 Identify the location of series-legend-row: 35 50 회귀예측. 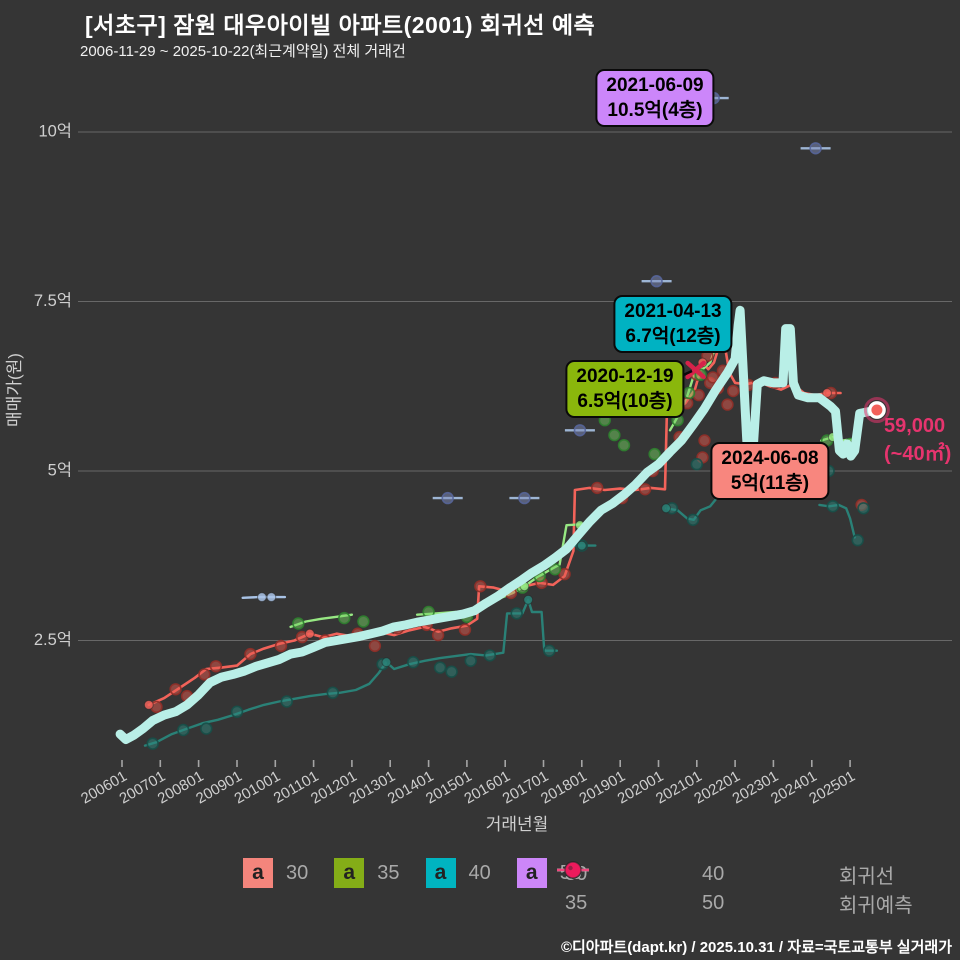
(734, 889).